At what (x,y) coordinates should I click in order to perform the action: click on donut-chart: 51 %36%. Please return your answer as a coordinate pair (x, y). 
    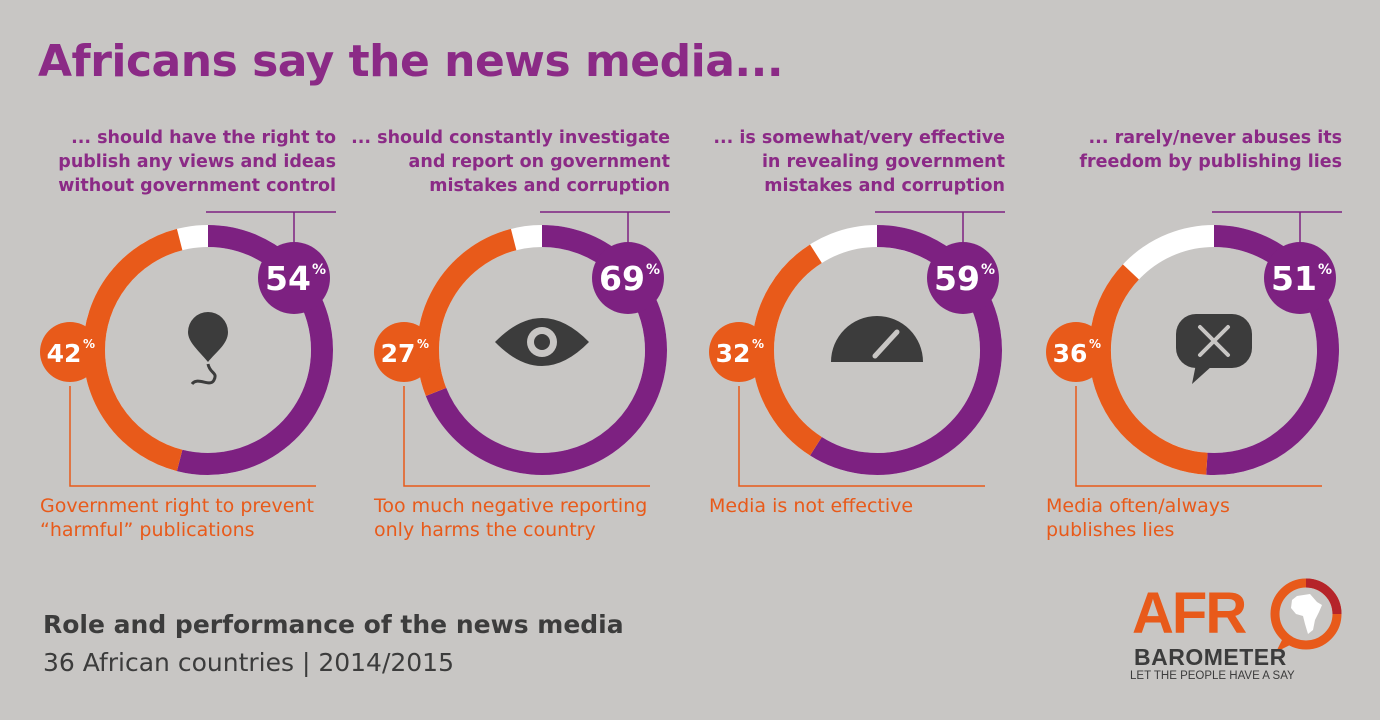
    Looking at the image, I should click on (1194, 349).